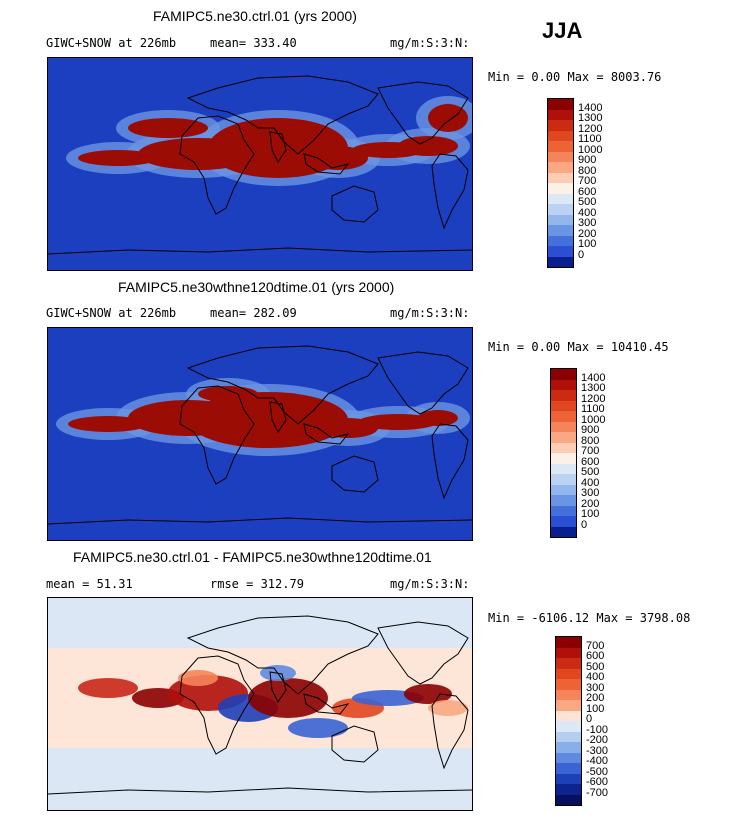 The image size is (733, 820). What do you see at coordinates (430, 43) in the screenshot?
I see `units-label-ctrl: mg/m:S:3:N:` at bounding box center [430, 43].